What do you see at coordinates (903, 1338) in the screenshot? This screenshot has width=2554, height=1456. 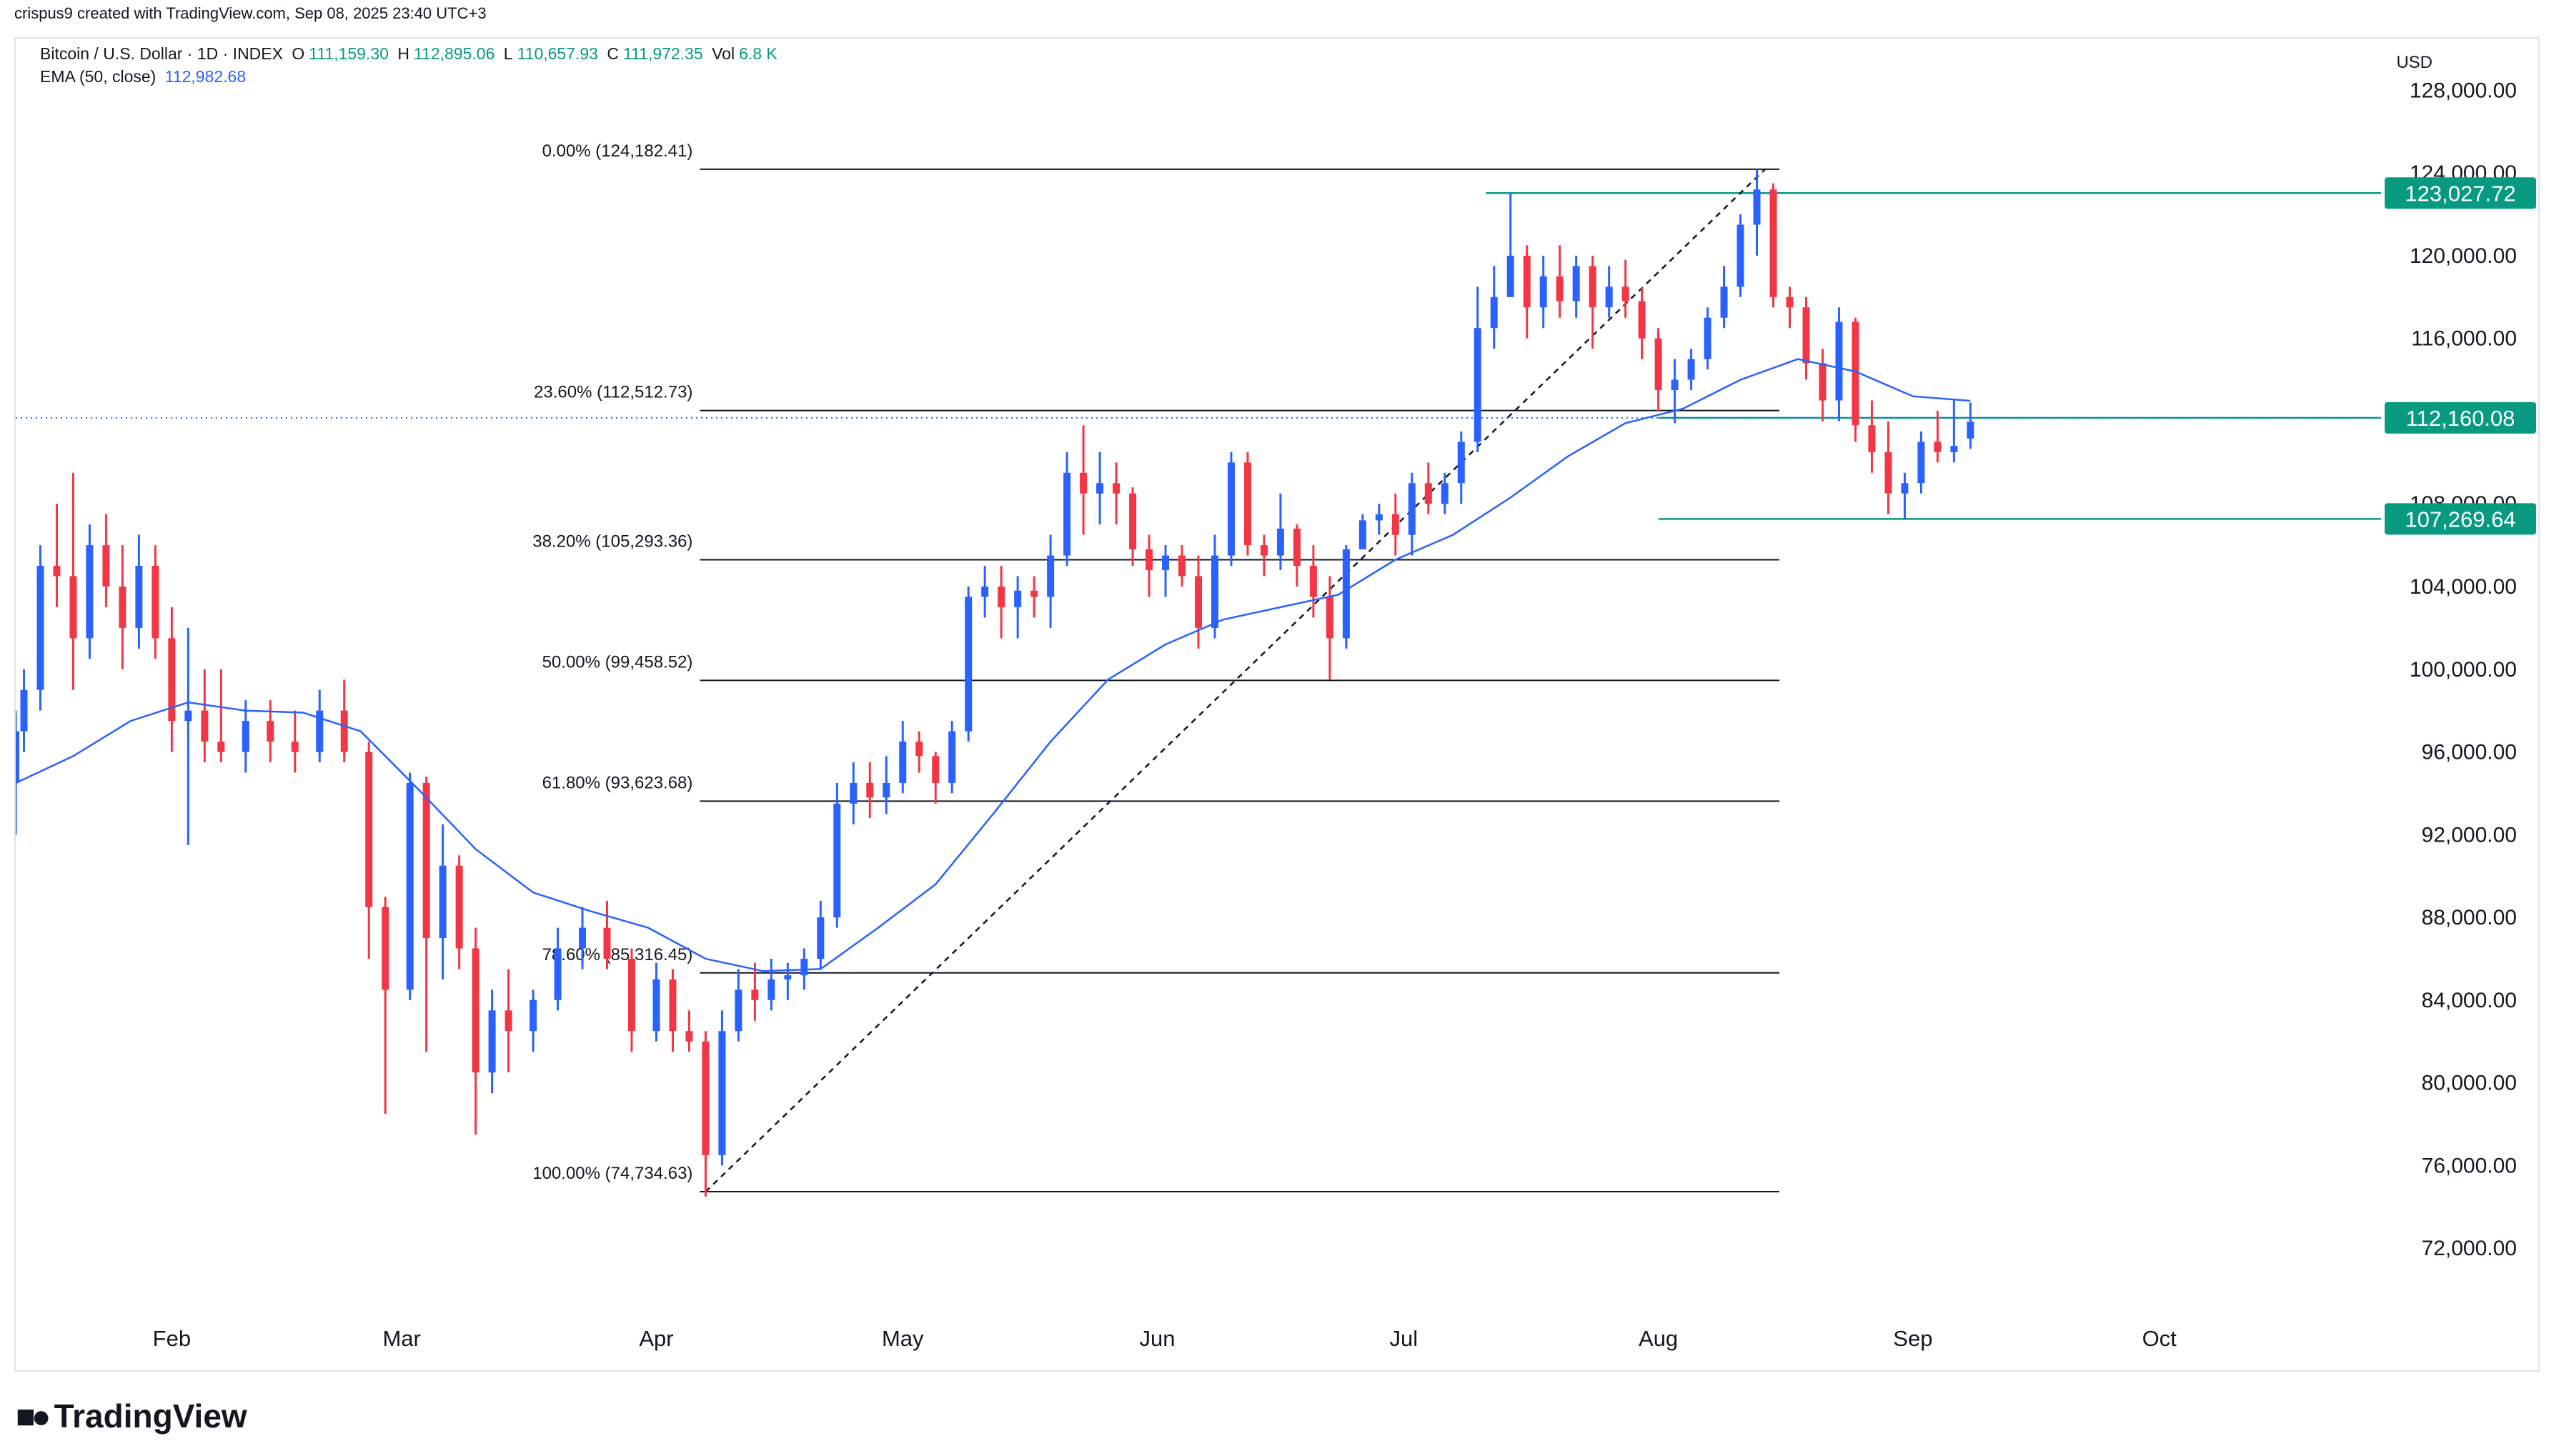 I see `time-tick-label: May` at bounding box center [903, 1338].